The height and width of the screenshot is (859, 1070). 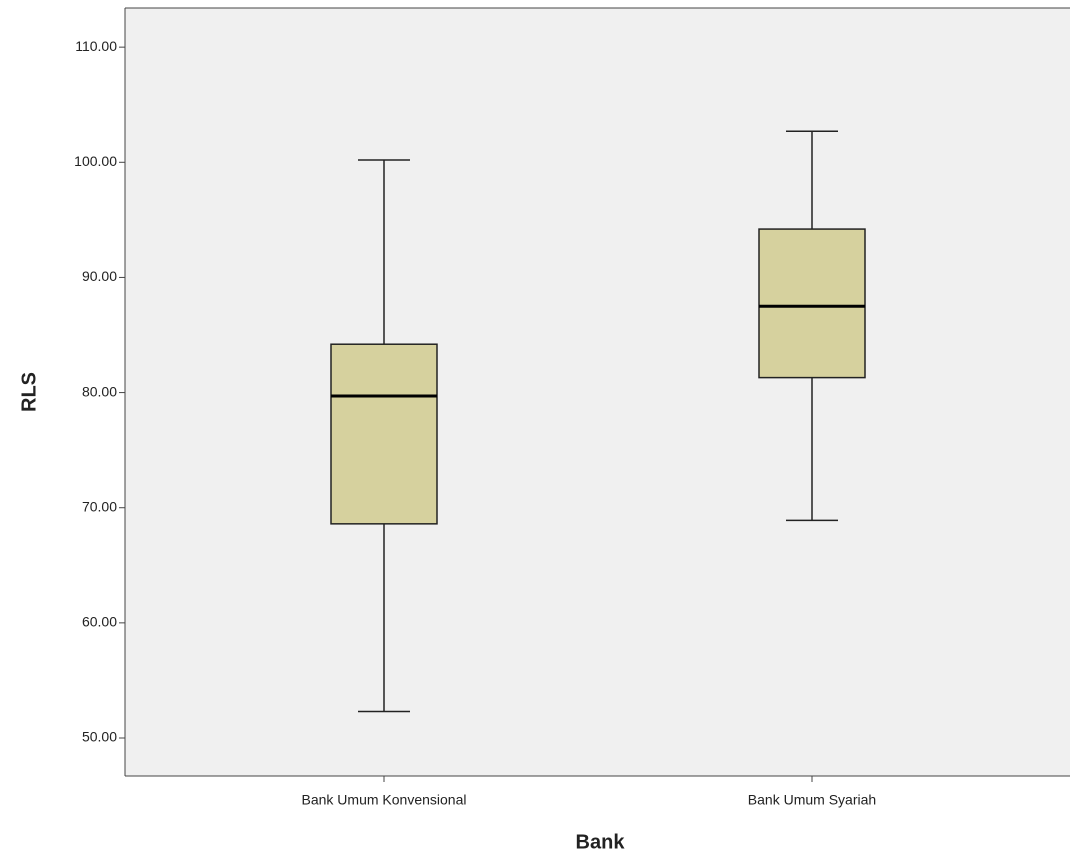 I want to click on y-tick-label: 60.00, so click(x=99, y=622).